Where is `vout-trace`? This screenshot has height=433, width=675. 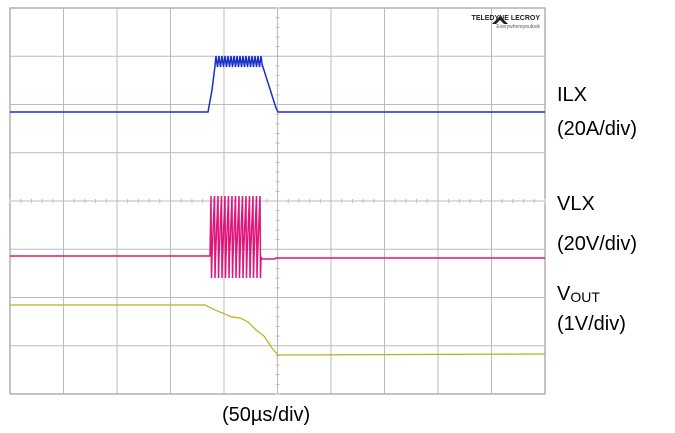
vout-trace is located at coordinates (278, 330).